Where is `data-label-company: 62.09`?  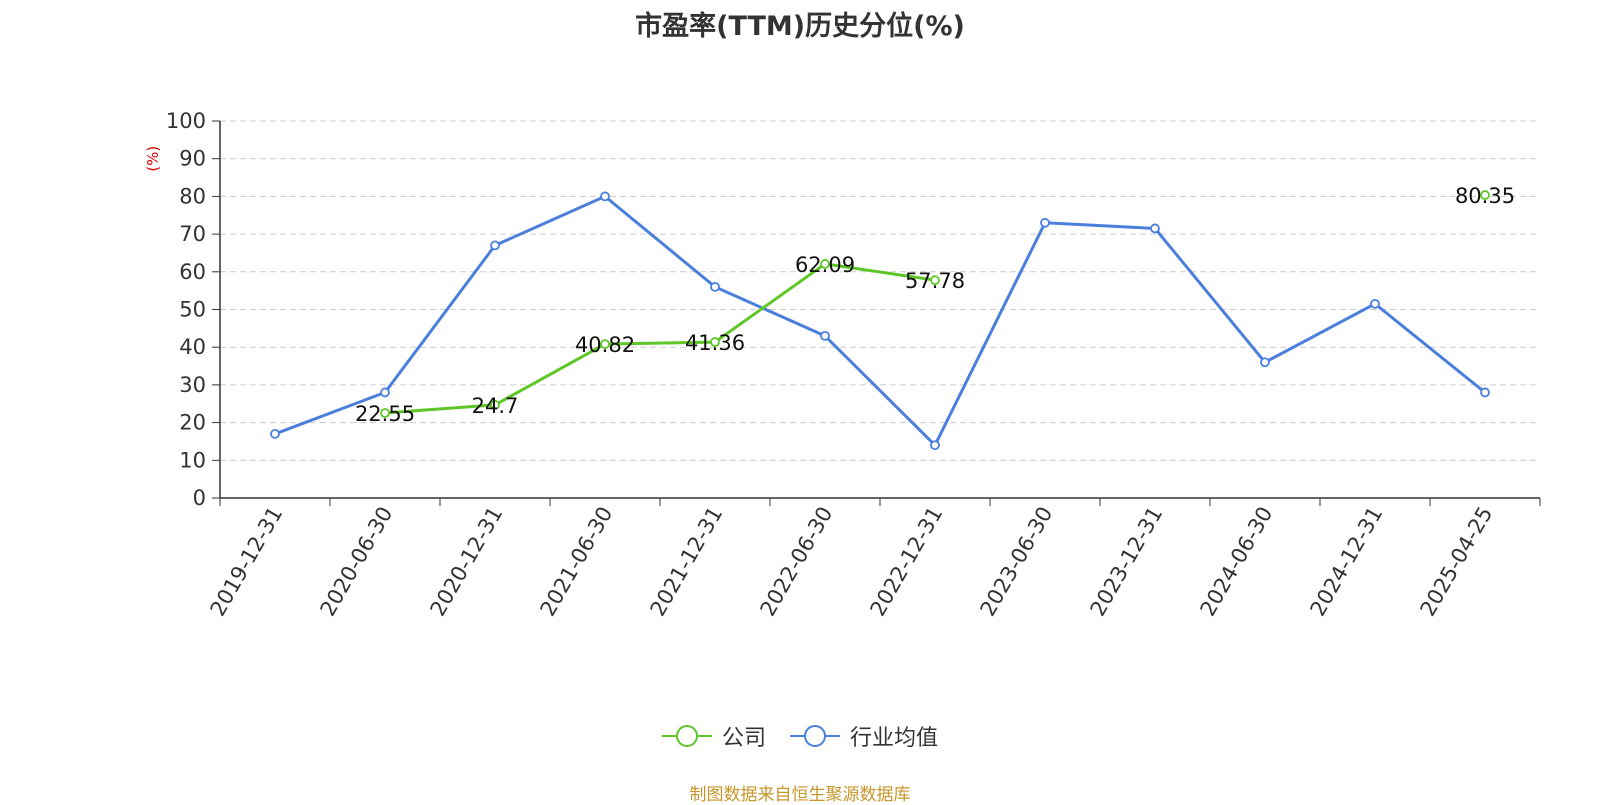 data-label-company: 62.09 is located at coordinates (825, 265).